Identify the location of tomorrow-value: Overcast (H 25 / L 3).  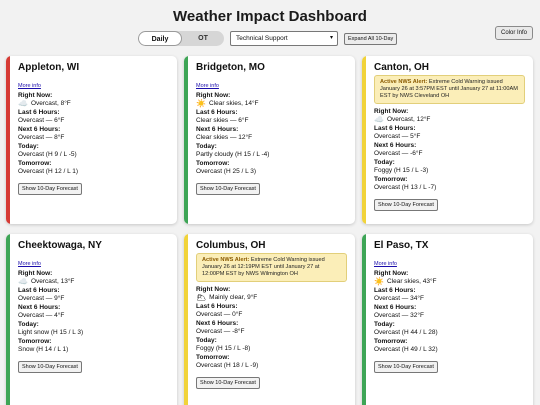
(226, 171).